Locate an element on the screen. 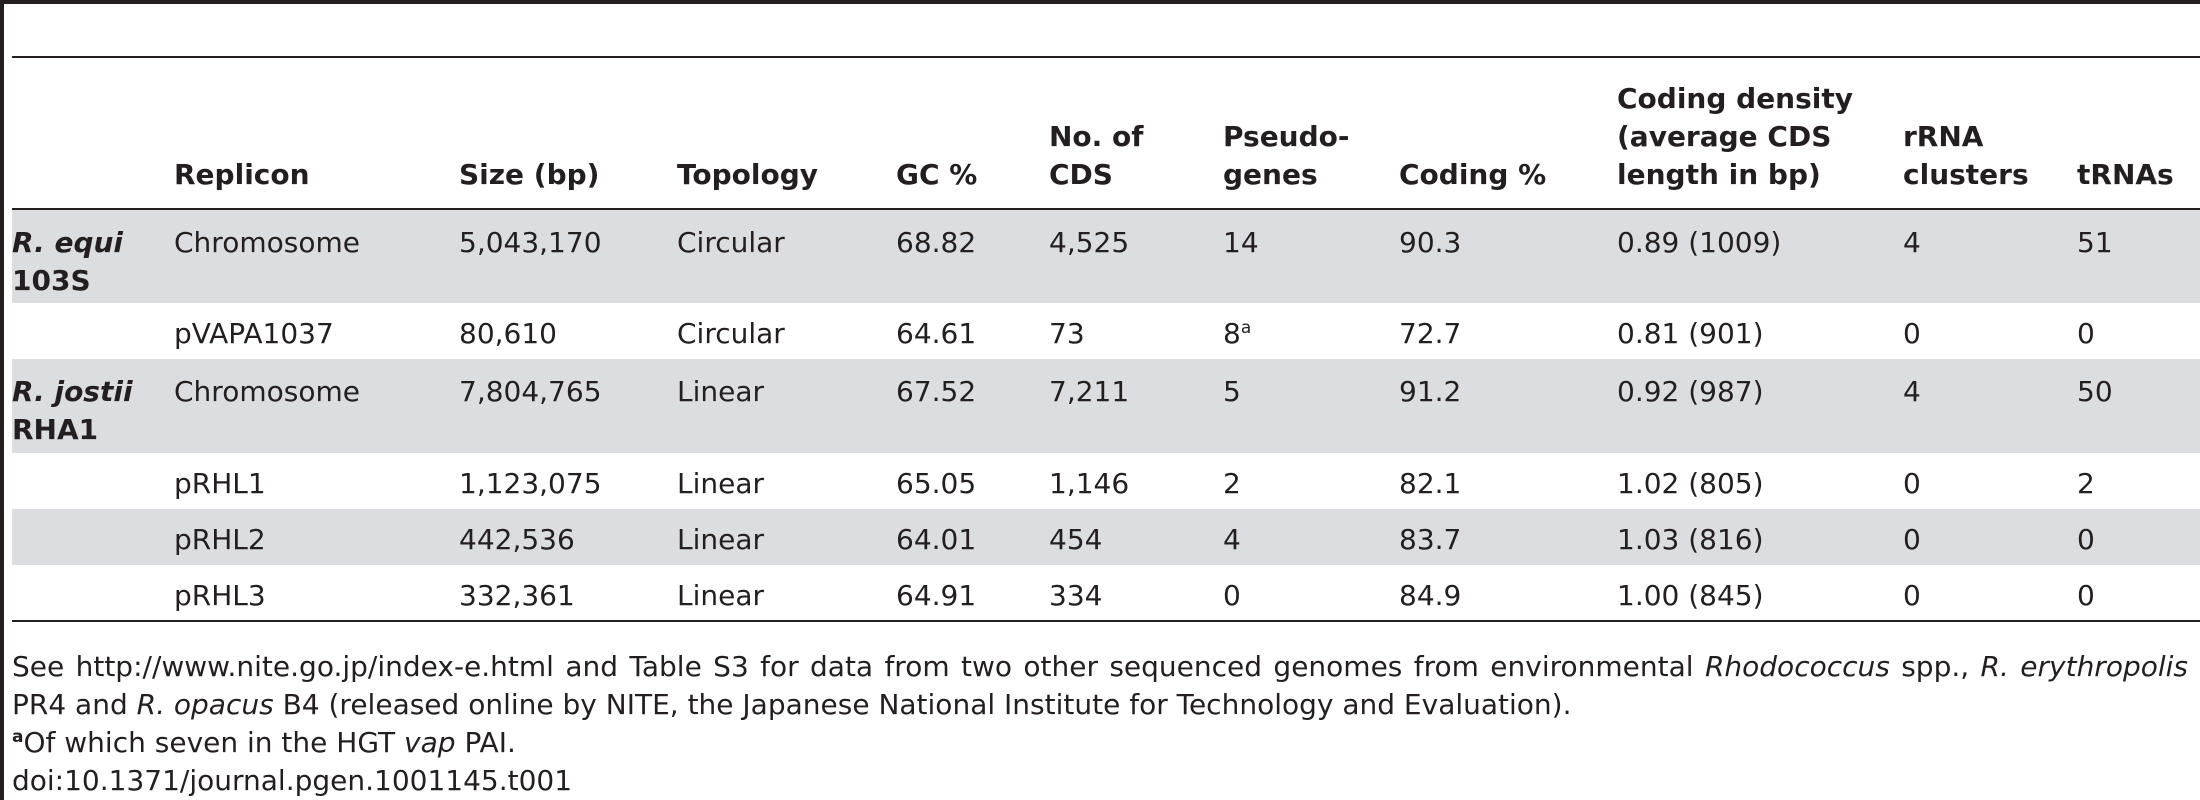 Image resolution: width=2200 pixels, height=800 pixels. cell-coding-density: 0.81 (901) is located at coordinates (1760, 331).